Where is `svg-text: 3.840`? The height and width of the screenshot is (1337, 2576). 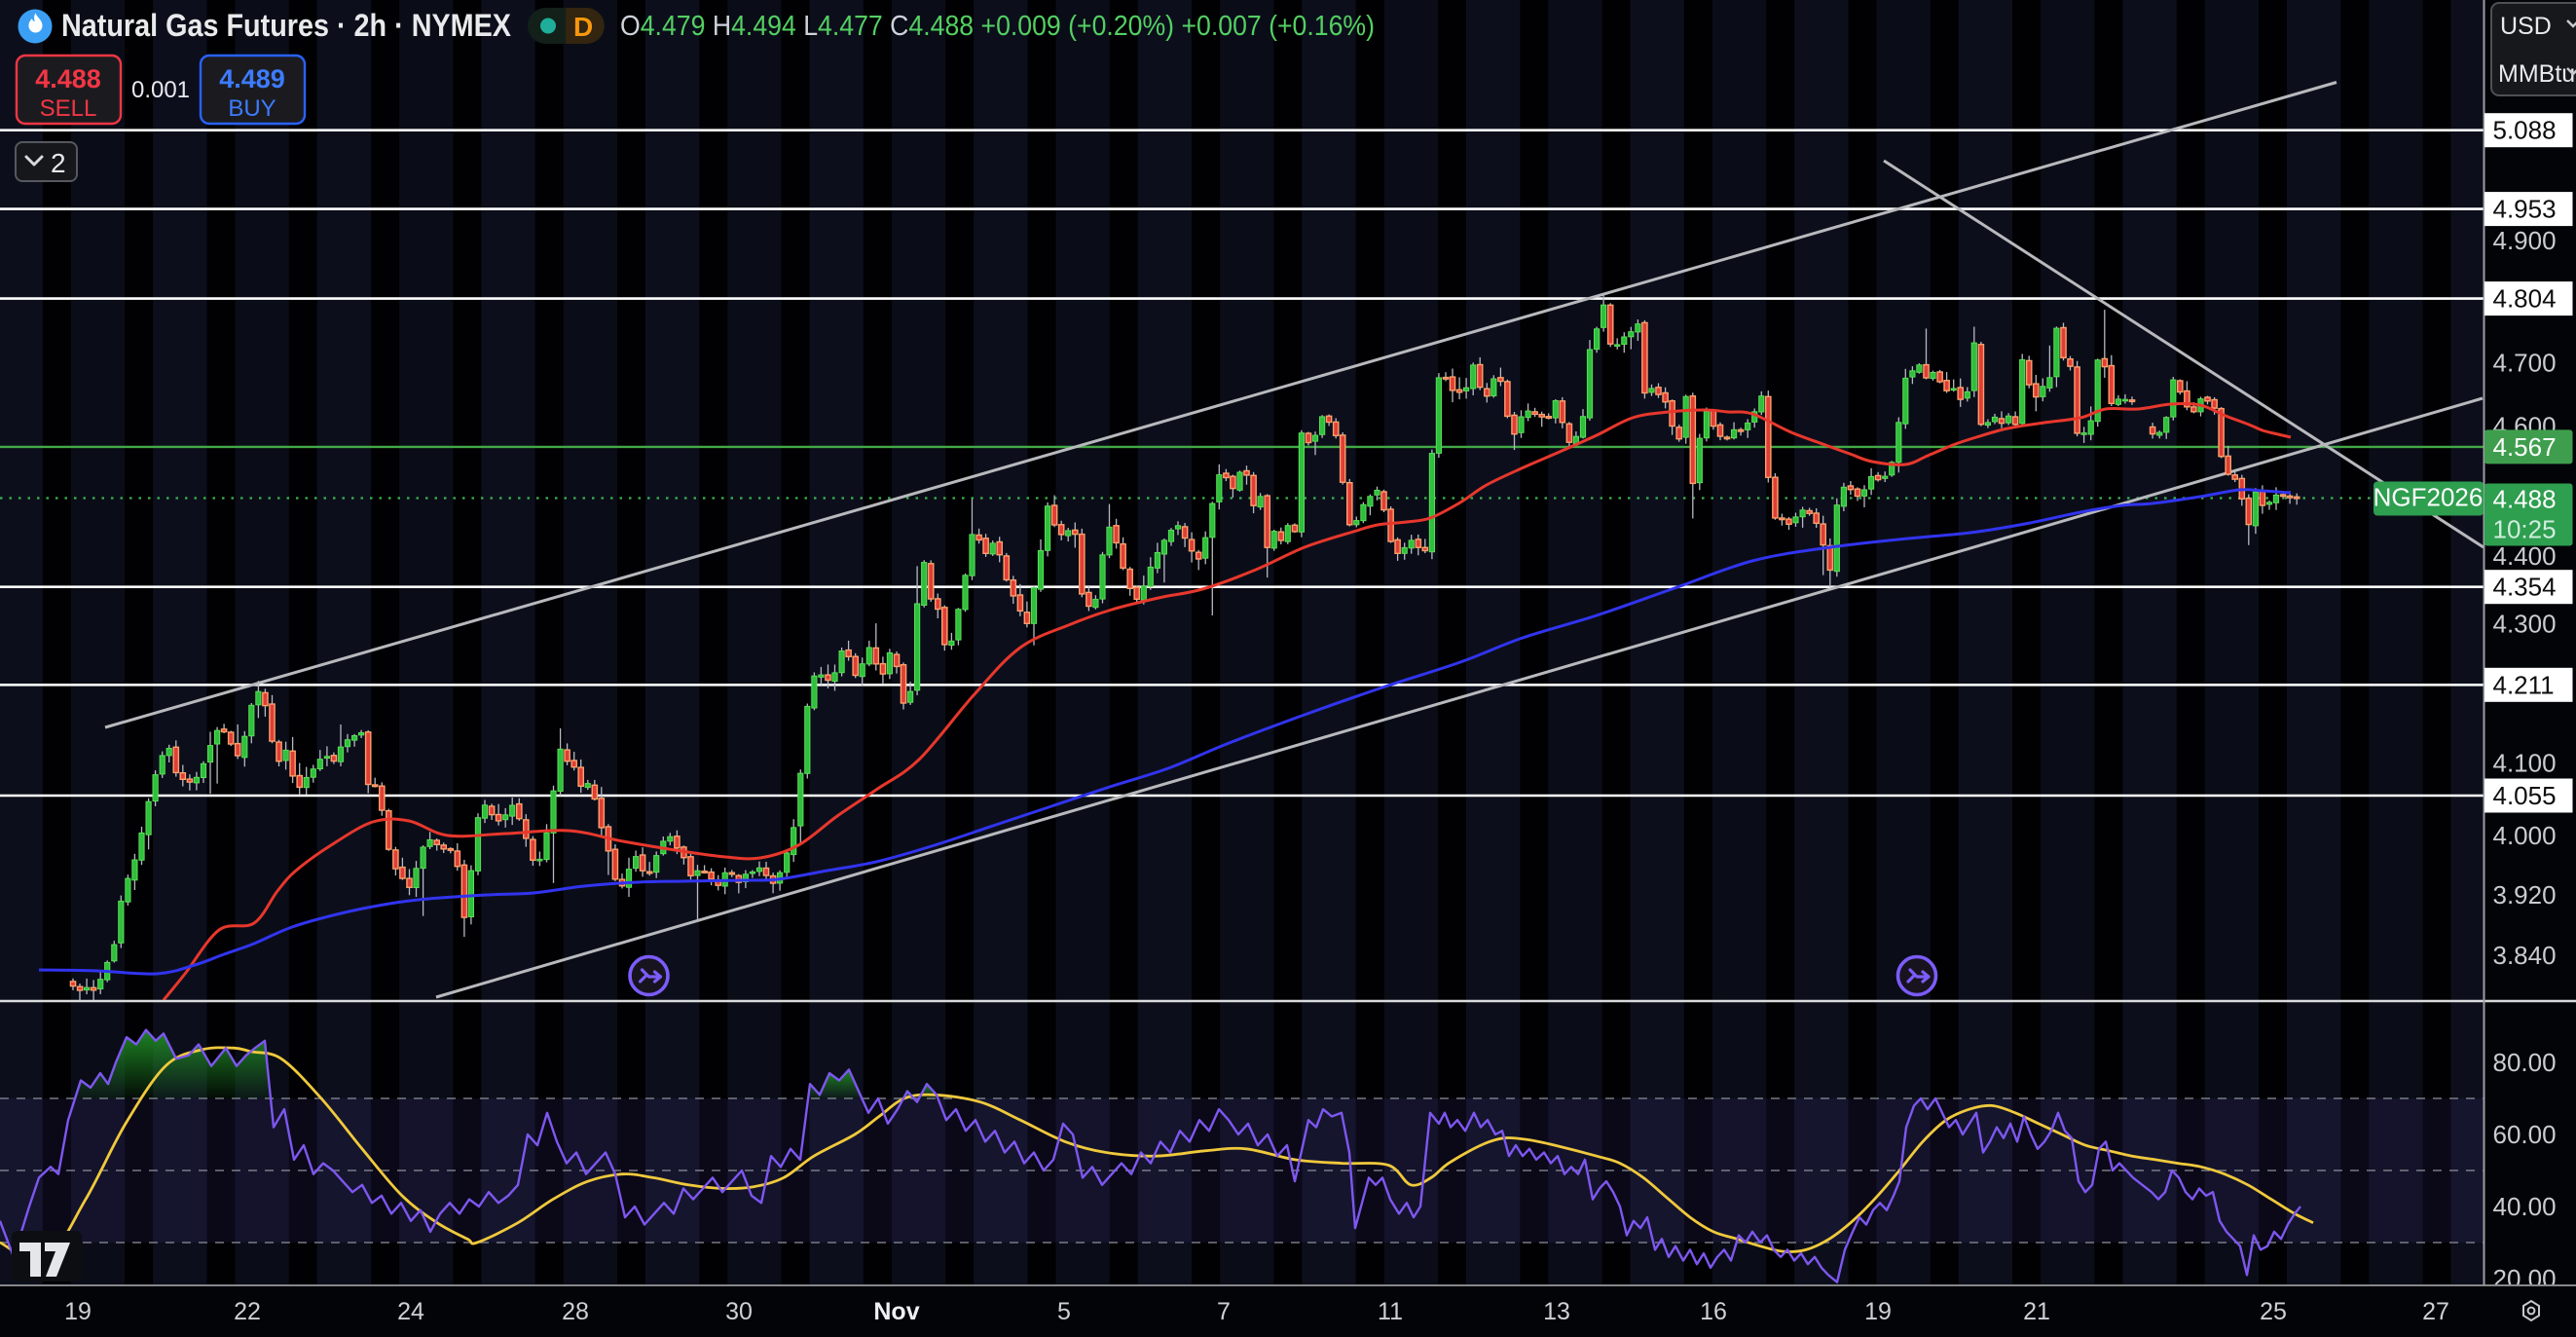 svg-text: 3.840 is located at coordinates (2525, 956).